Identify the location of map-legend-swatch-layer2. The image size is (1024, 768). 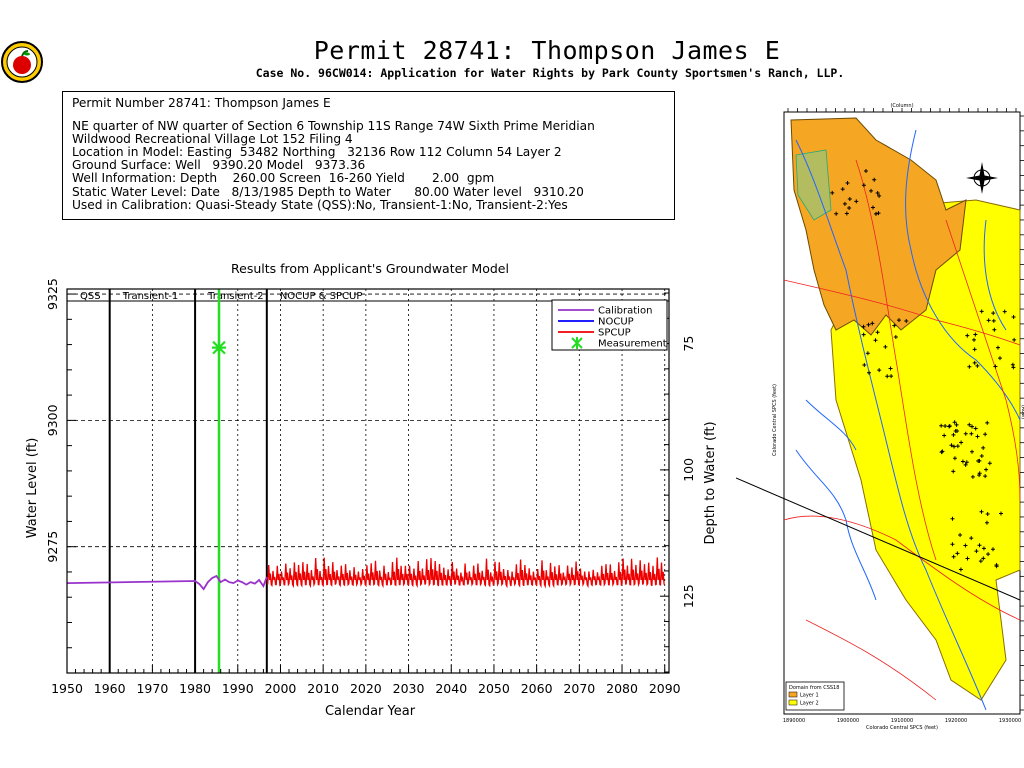
(793, 702).